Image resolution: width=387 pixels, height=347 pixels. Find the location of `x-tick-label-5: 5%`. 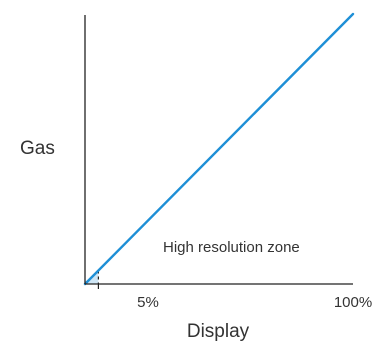

x-tick-label-5: 5% is located at coordinates (148, 302).